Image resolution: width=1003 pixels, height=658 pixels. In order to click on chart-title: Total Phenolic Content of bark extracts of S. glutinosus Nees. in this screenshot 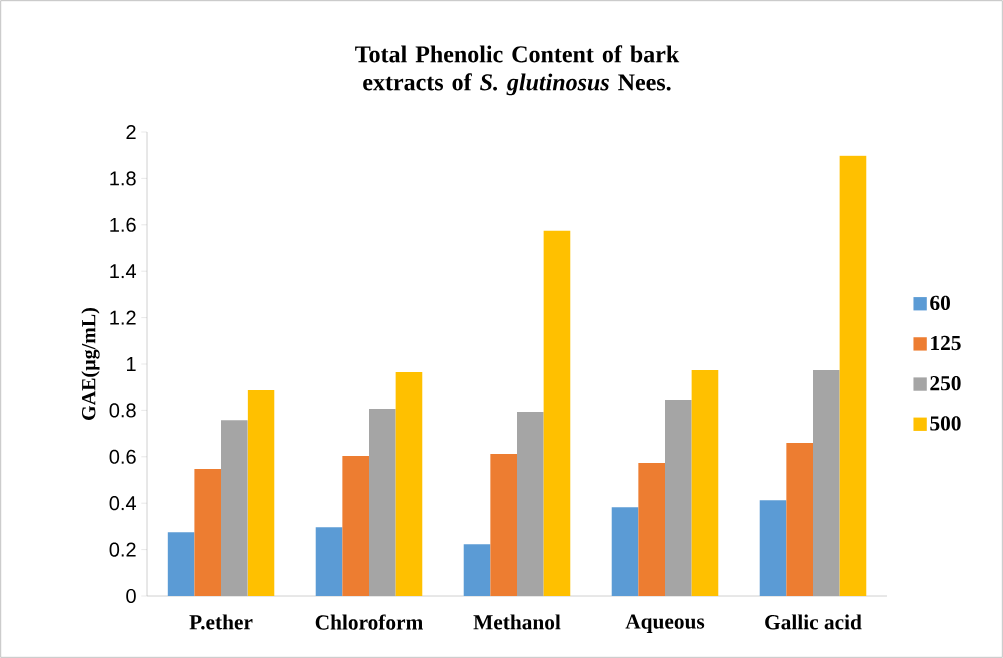, I will do `click(517, 70)`.